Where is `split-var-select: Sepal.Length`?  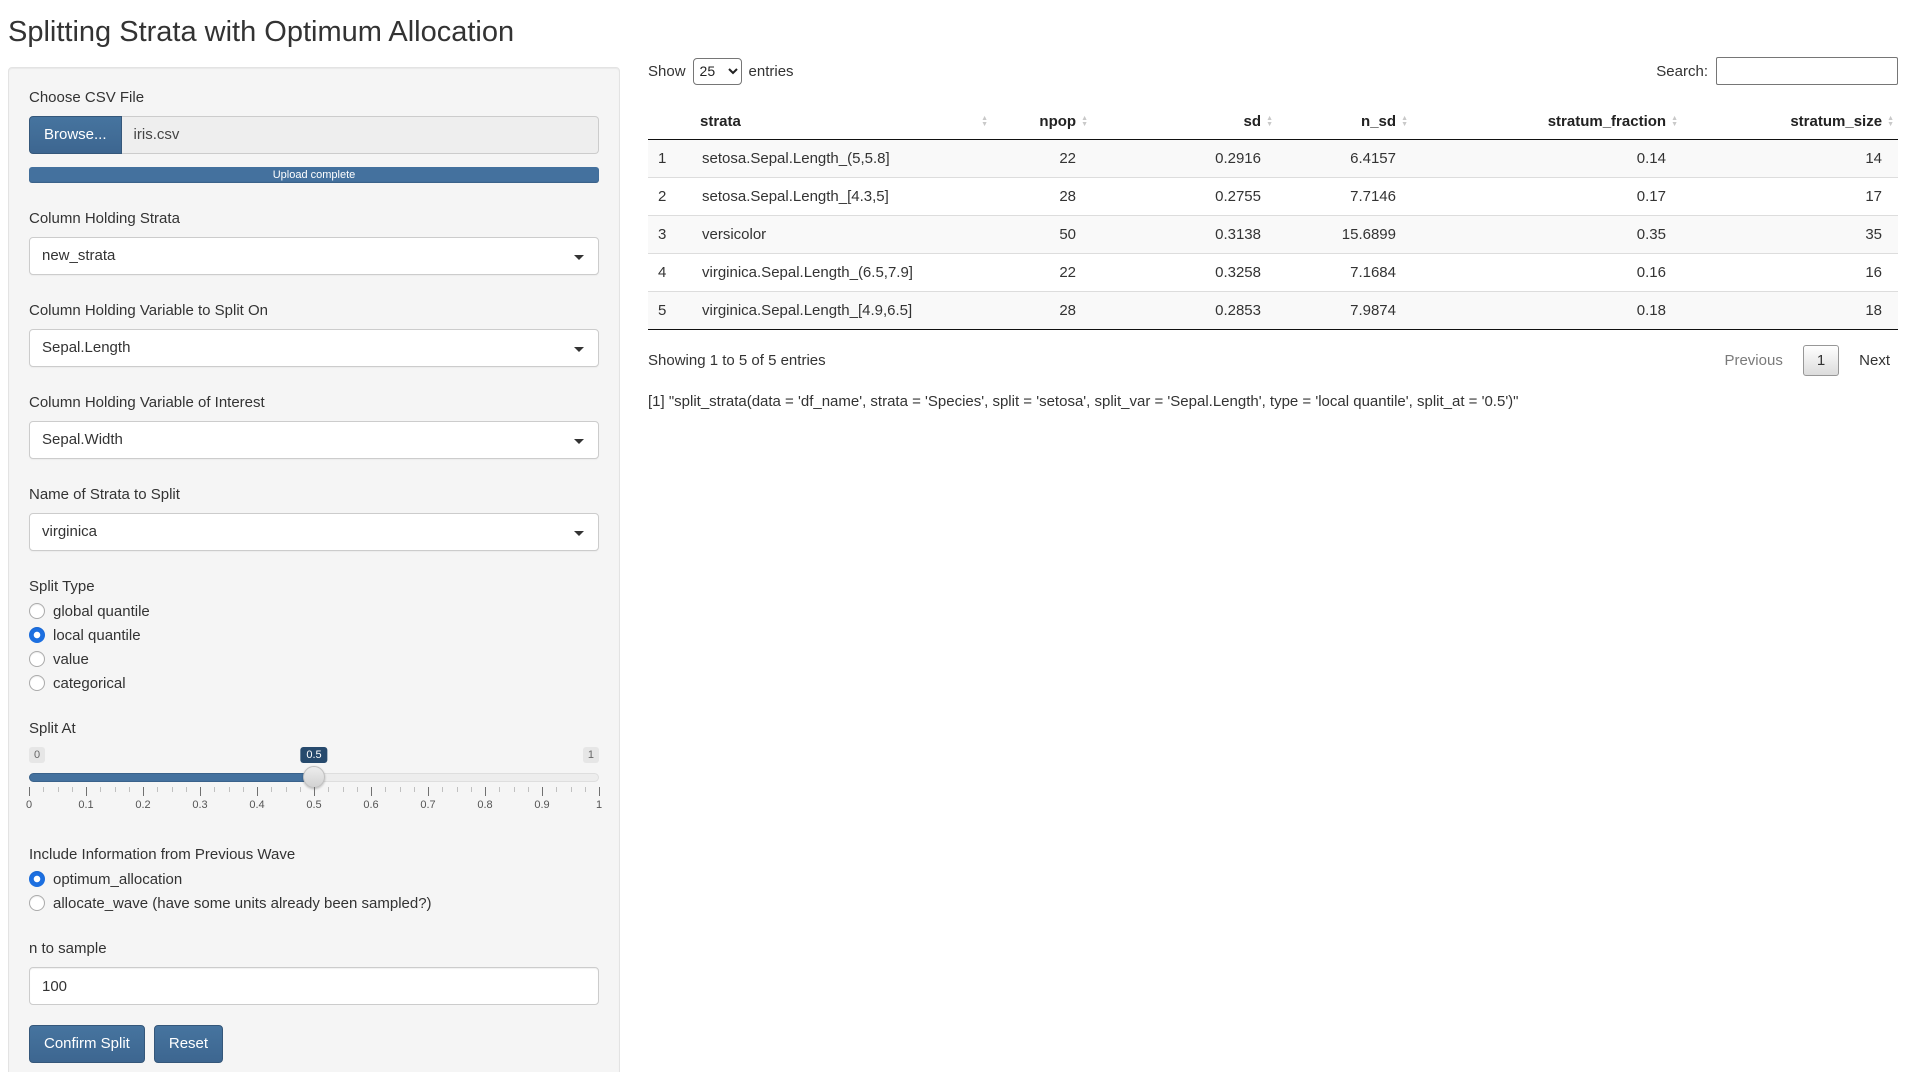 split-var-select: Sepal.Length is located at coordinates (314, 348).